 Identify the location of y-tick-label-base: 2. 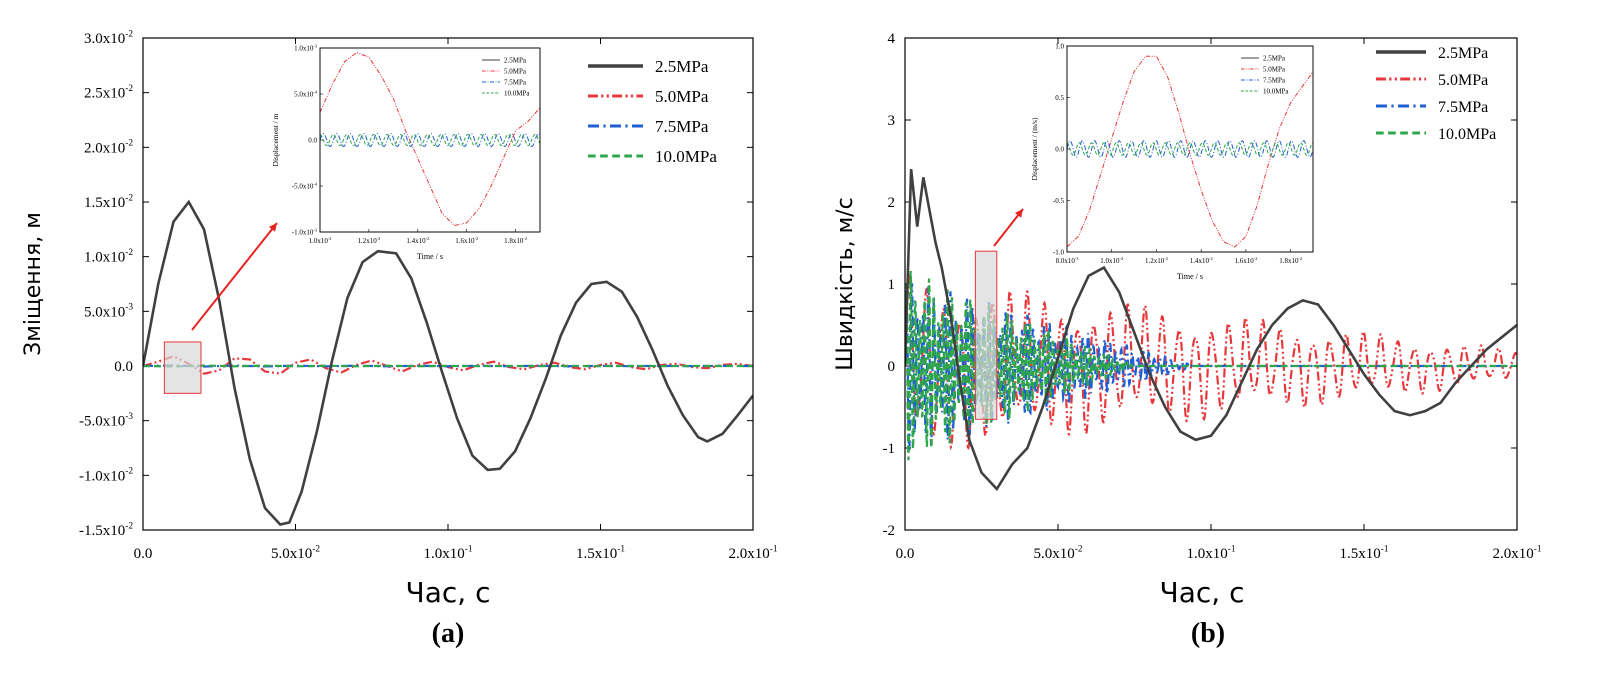
(892, 203).